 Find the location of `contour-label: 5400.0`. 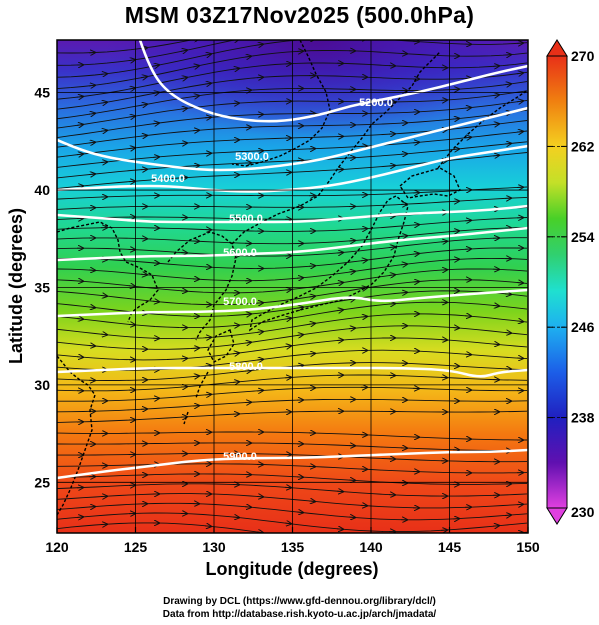

contour-label: 5400.0 is located at coordinates (168, 179).